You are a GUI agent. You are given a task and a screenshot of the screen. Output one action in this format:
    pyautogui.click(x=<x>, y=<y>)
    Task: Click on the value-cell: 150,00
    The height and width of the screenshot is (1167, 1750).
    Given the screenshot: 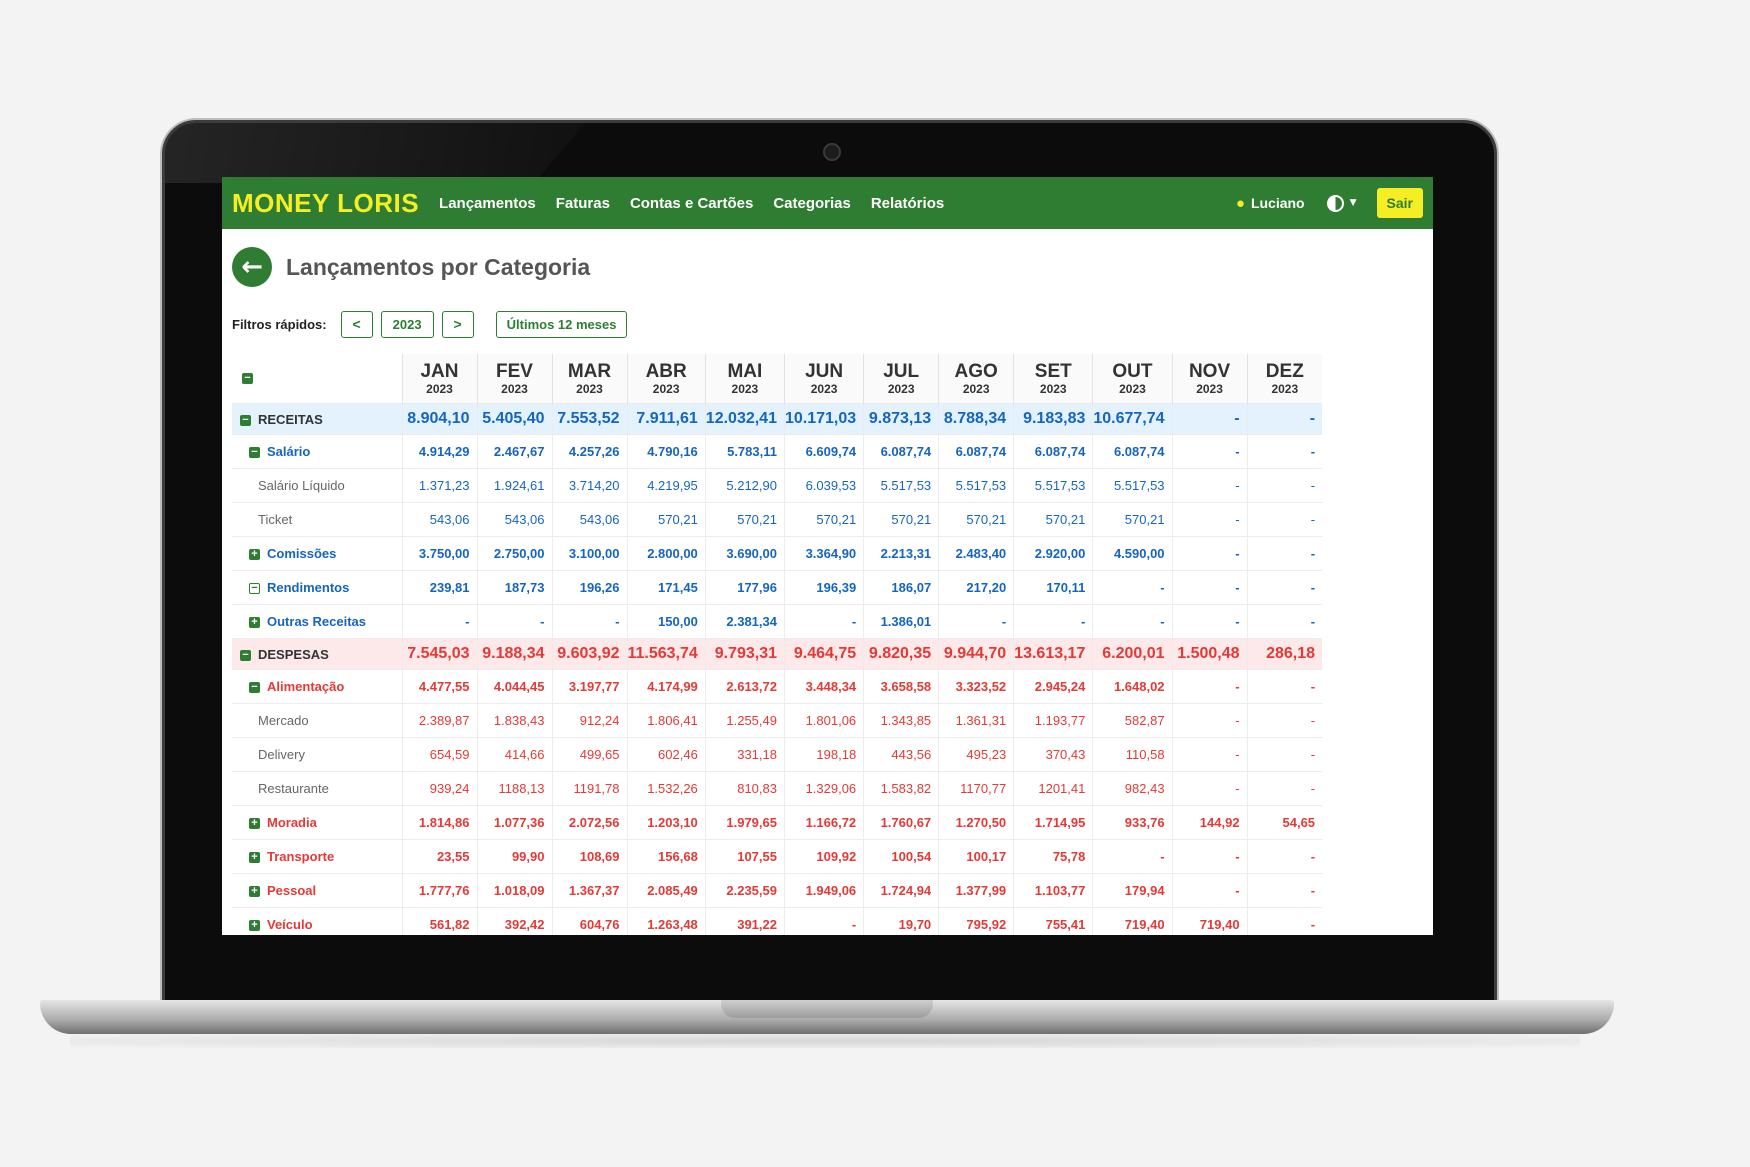 What is the action you would take?
    pyautogui.click(x=666, y=621)
    